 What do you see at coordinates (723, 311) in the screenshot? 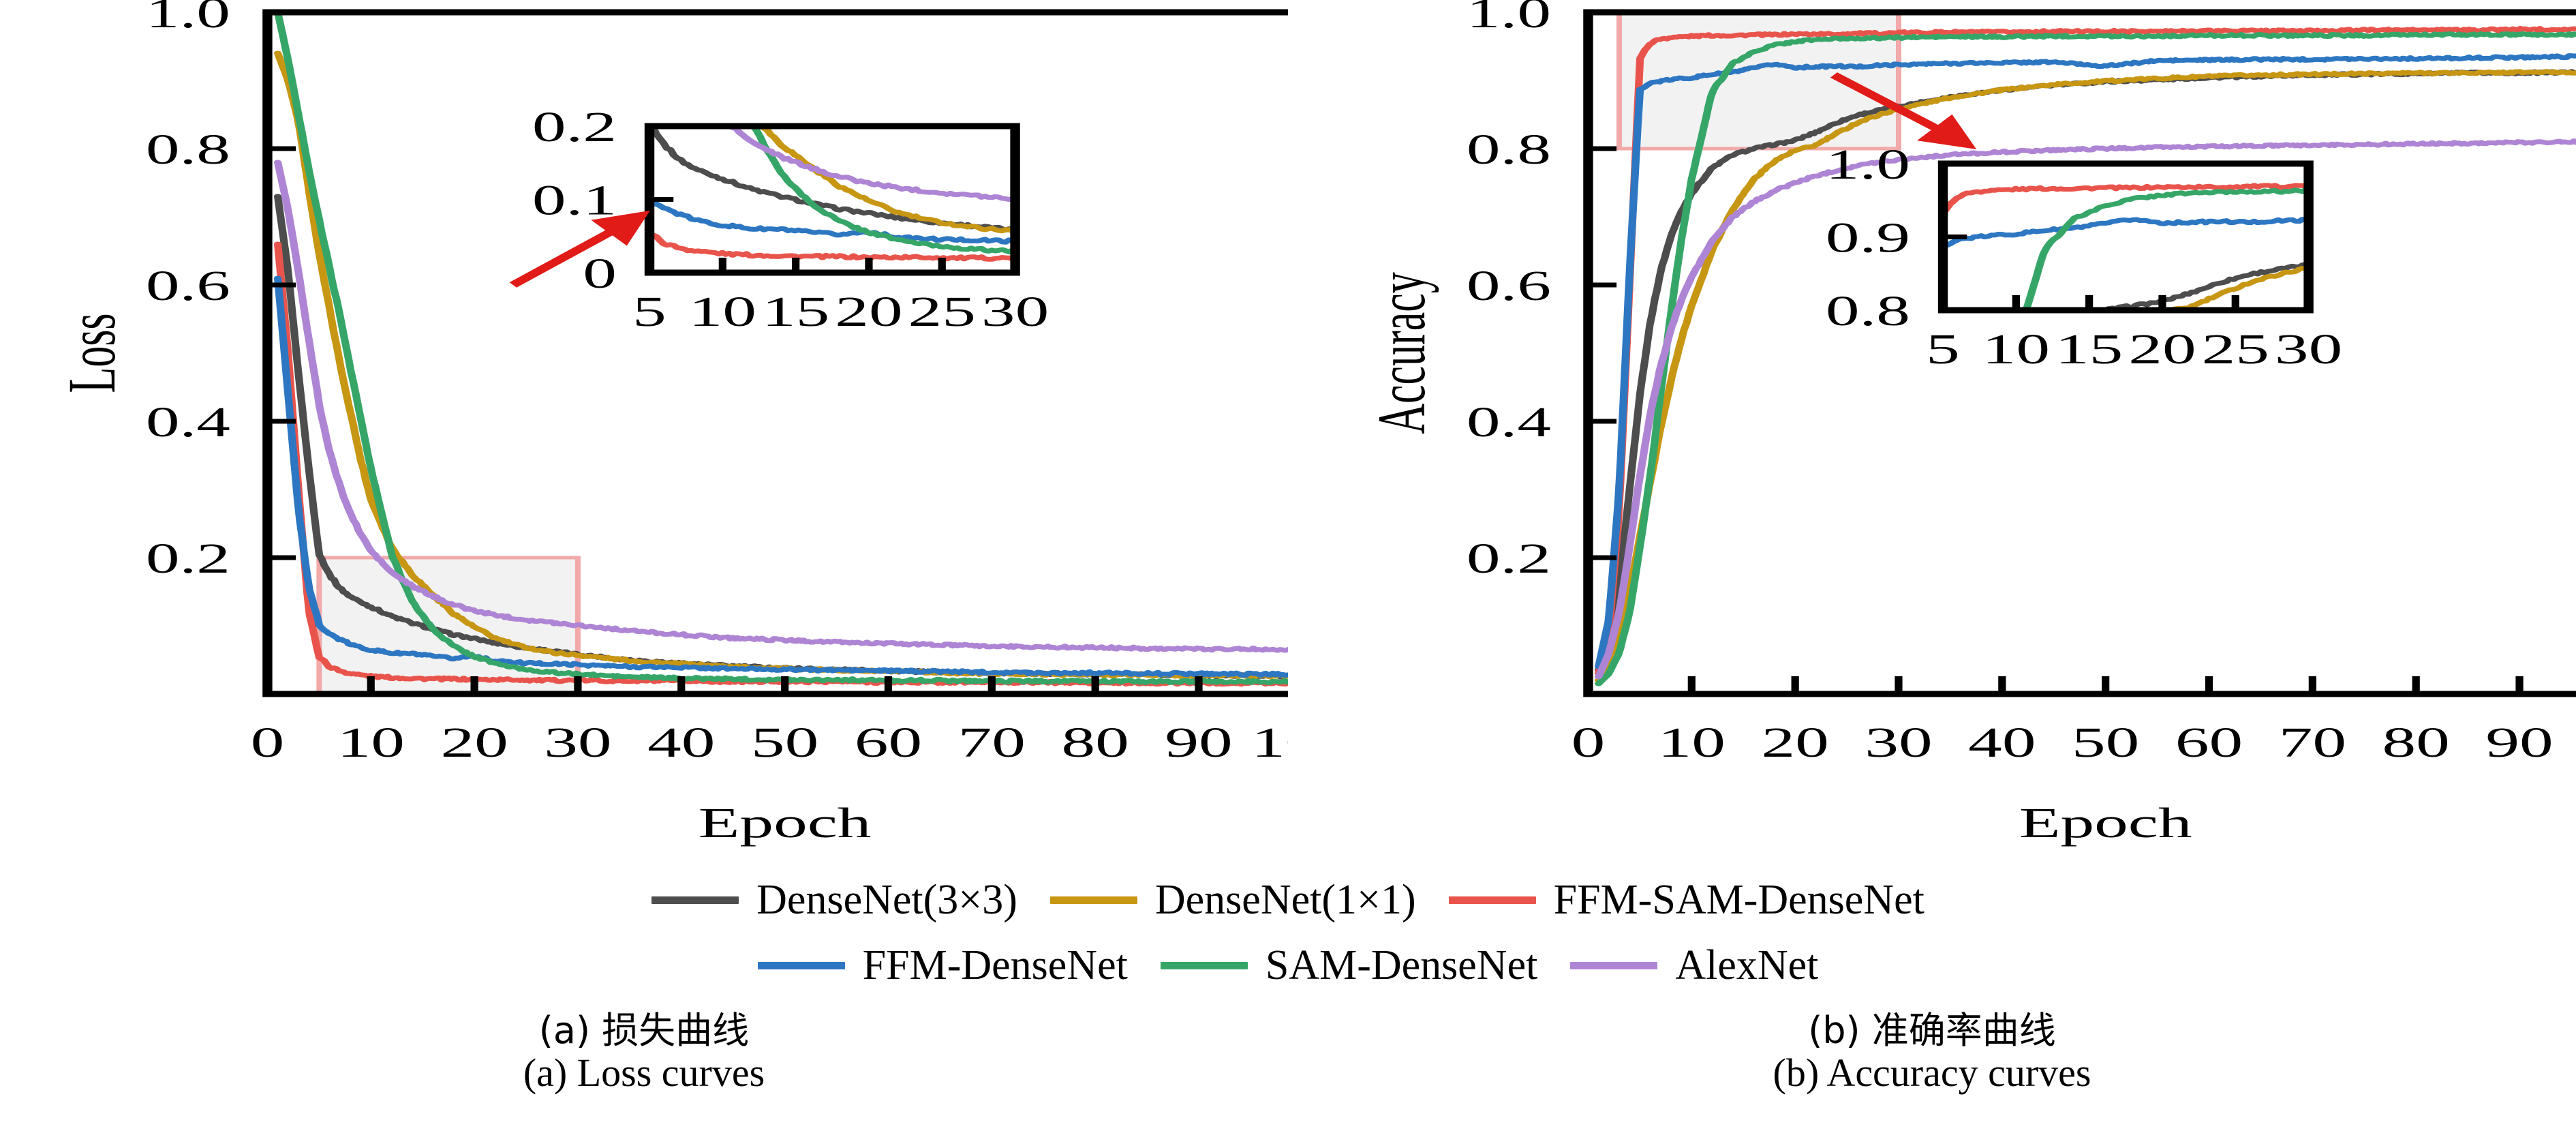
I see `inset-x-tick-label: 10` at bounding box center [723, 311].